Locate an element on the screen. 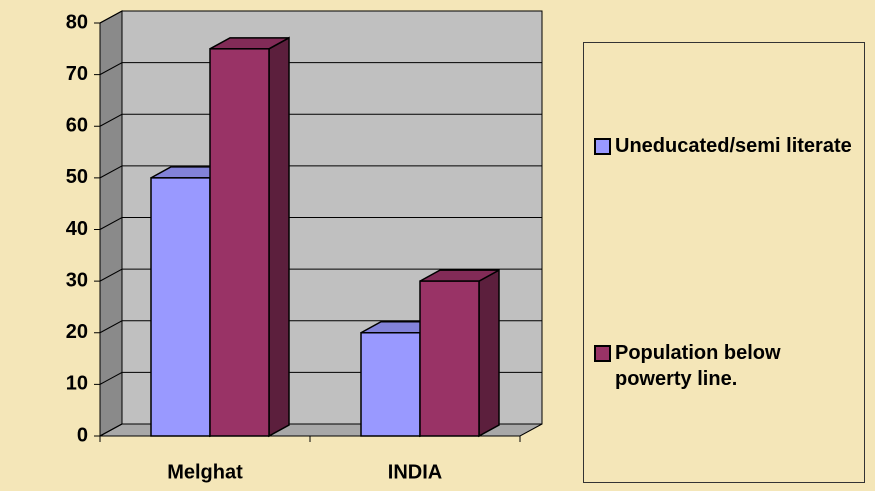  legend-entry: Uneducated/semi literate is located at coordinates (725, 146).